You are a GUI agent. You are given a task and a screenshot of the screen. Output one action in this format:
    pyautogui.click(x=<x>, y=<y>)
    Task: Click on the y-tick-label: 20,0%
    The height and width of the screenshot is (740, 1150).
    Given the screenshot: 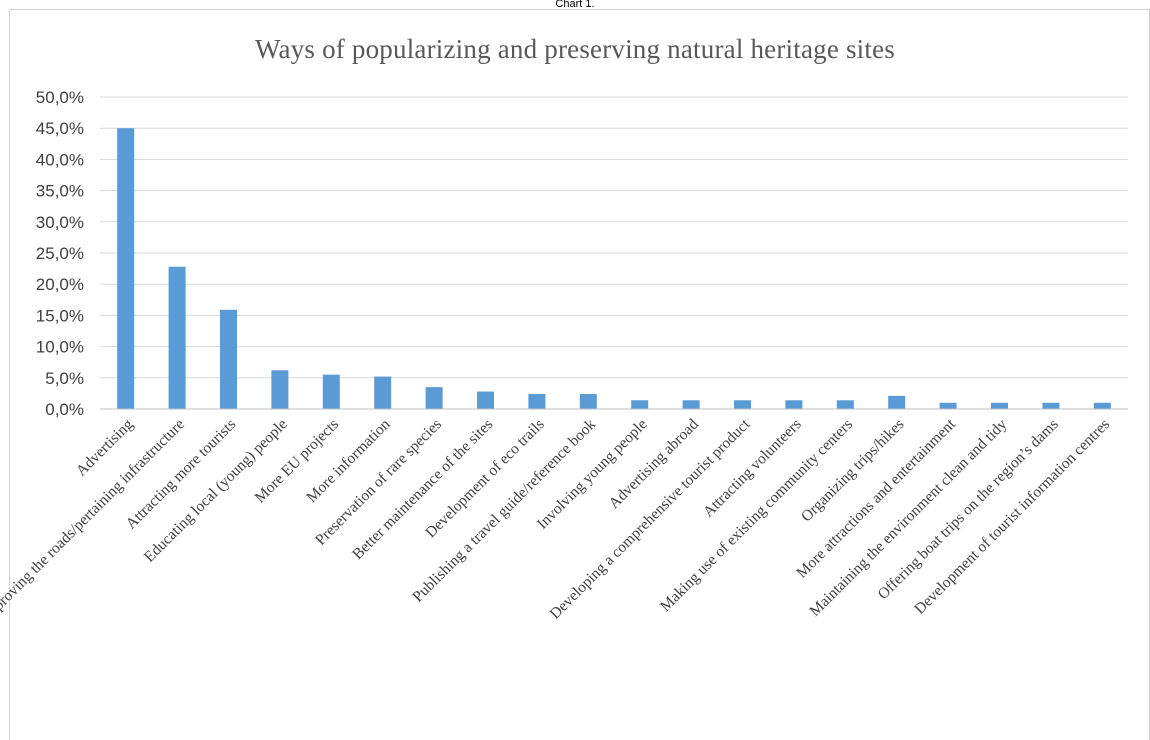 What is the action you would take?
    pyautogui.click(x=60, y=284)
    